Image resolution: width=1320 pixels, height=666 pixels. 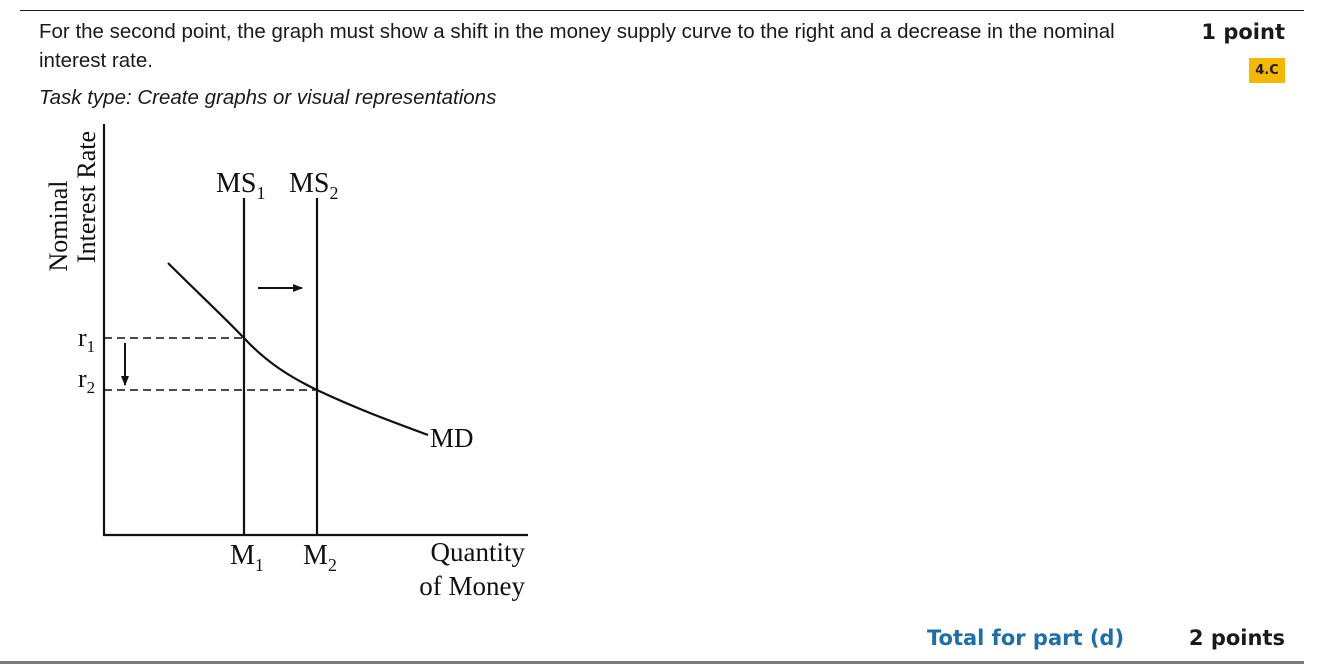 I want to click on rate-2-label: r2, so click(x=86, y=380).